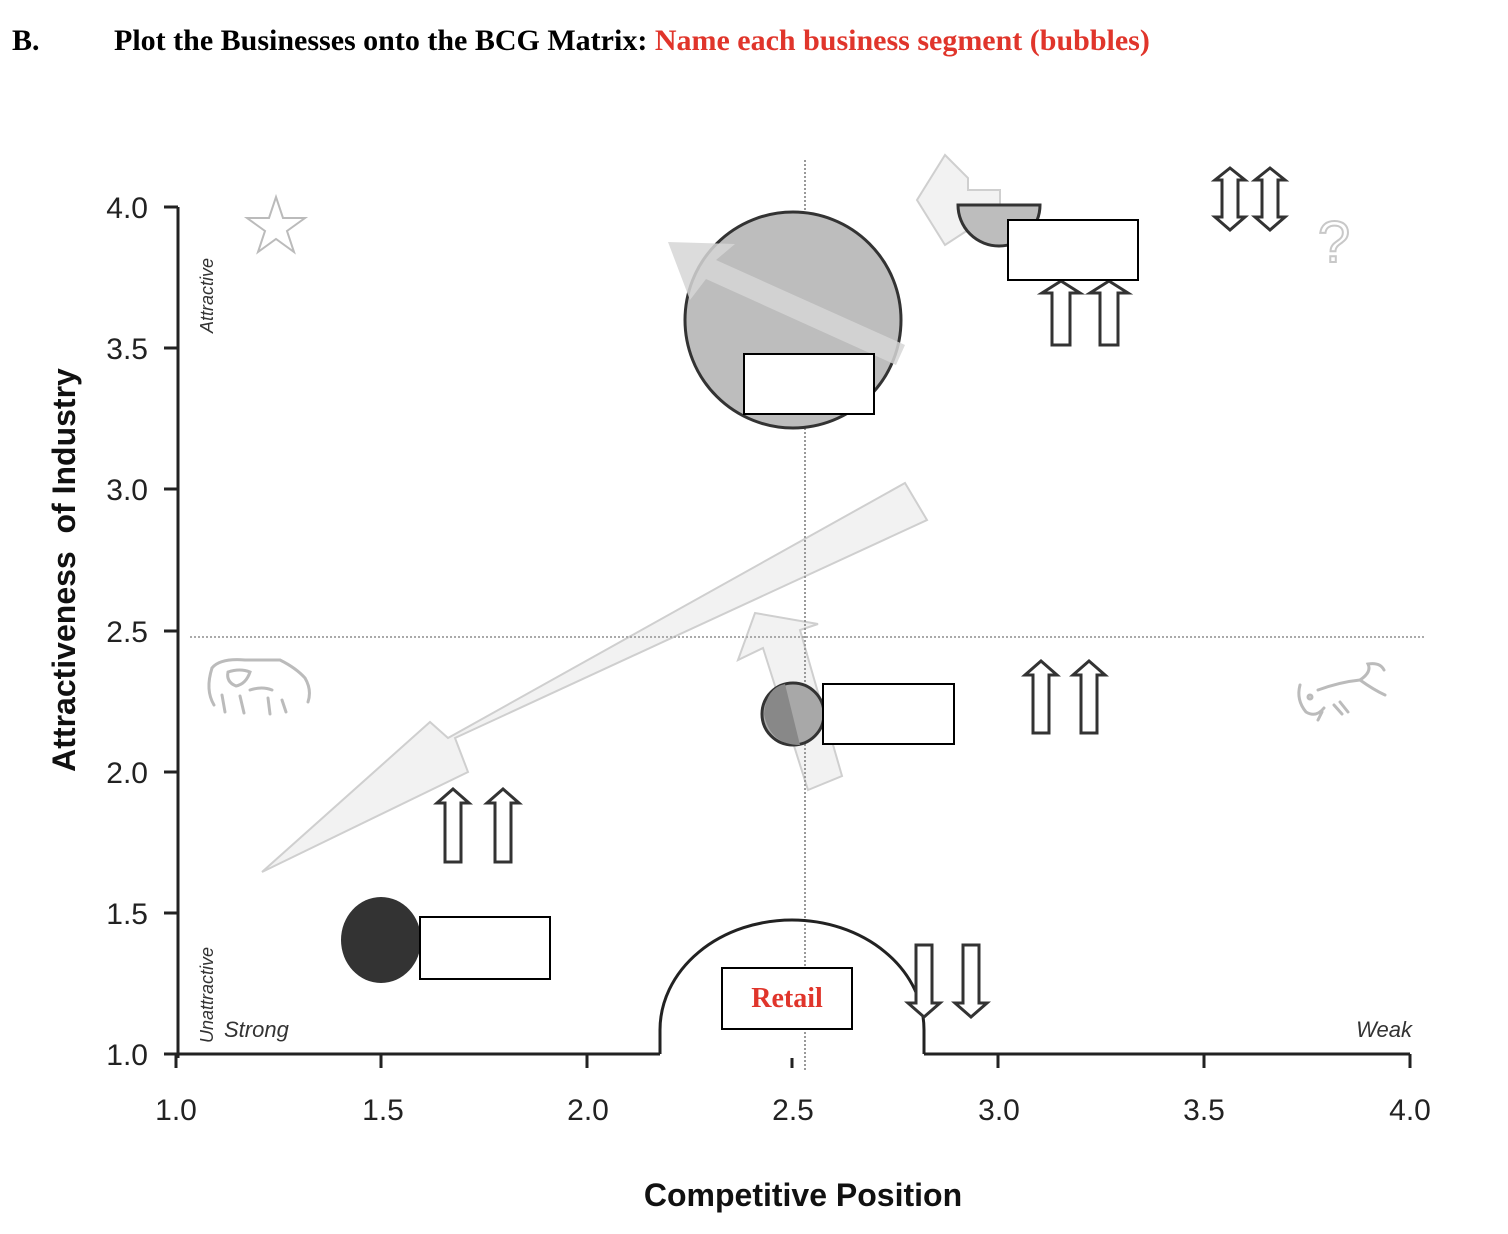 Image resolution: width=1508 pixels, height=1234 pixels. Describe the element at coordinates (793, 1060) in the screenshot. I see `x-axis` at that location.